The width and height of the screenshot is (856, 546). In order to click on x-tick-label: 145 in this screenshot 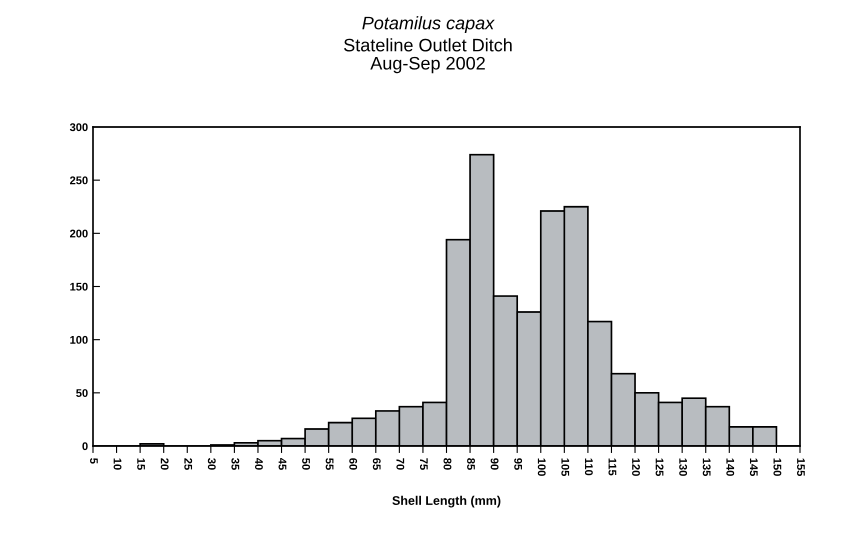, I will do `click(754, 467)`.